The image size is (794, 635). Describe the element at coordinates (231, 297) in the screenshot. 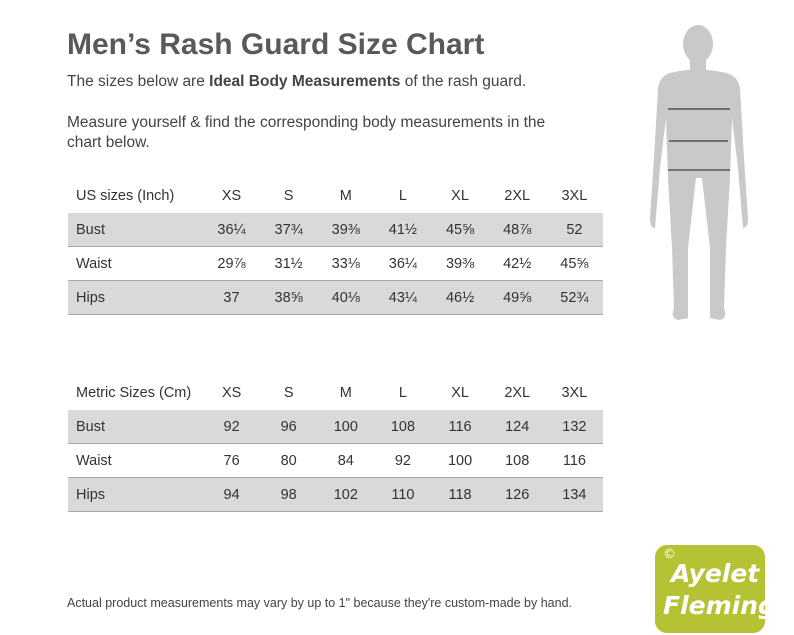

I see `cell: 37` at that location.